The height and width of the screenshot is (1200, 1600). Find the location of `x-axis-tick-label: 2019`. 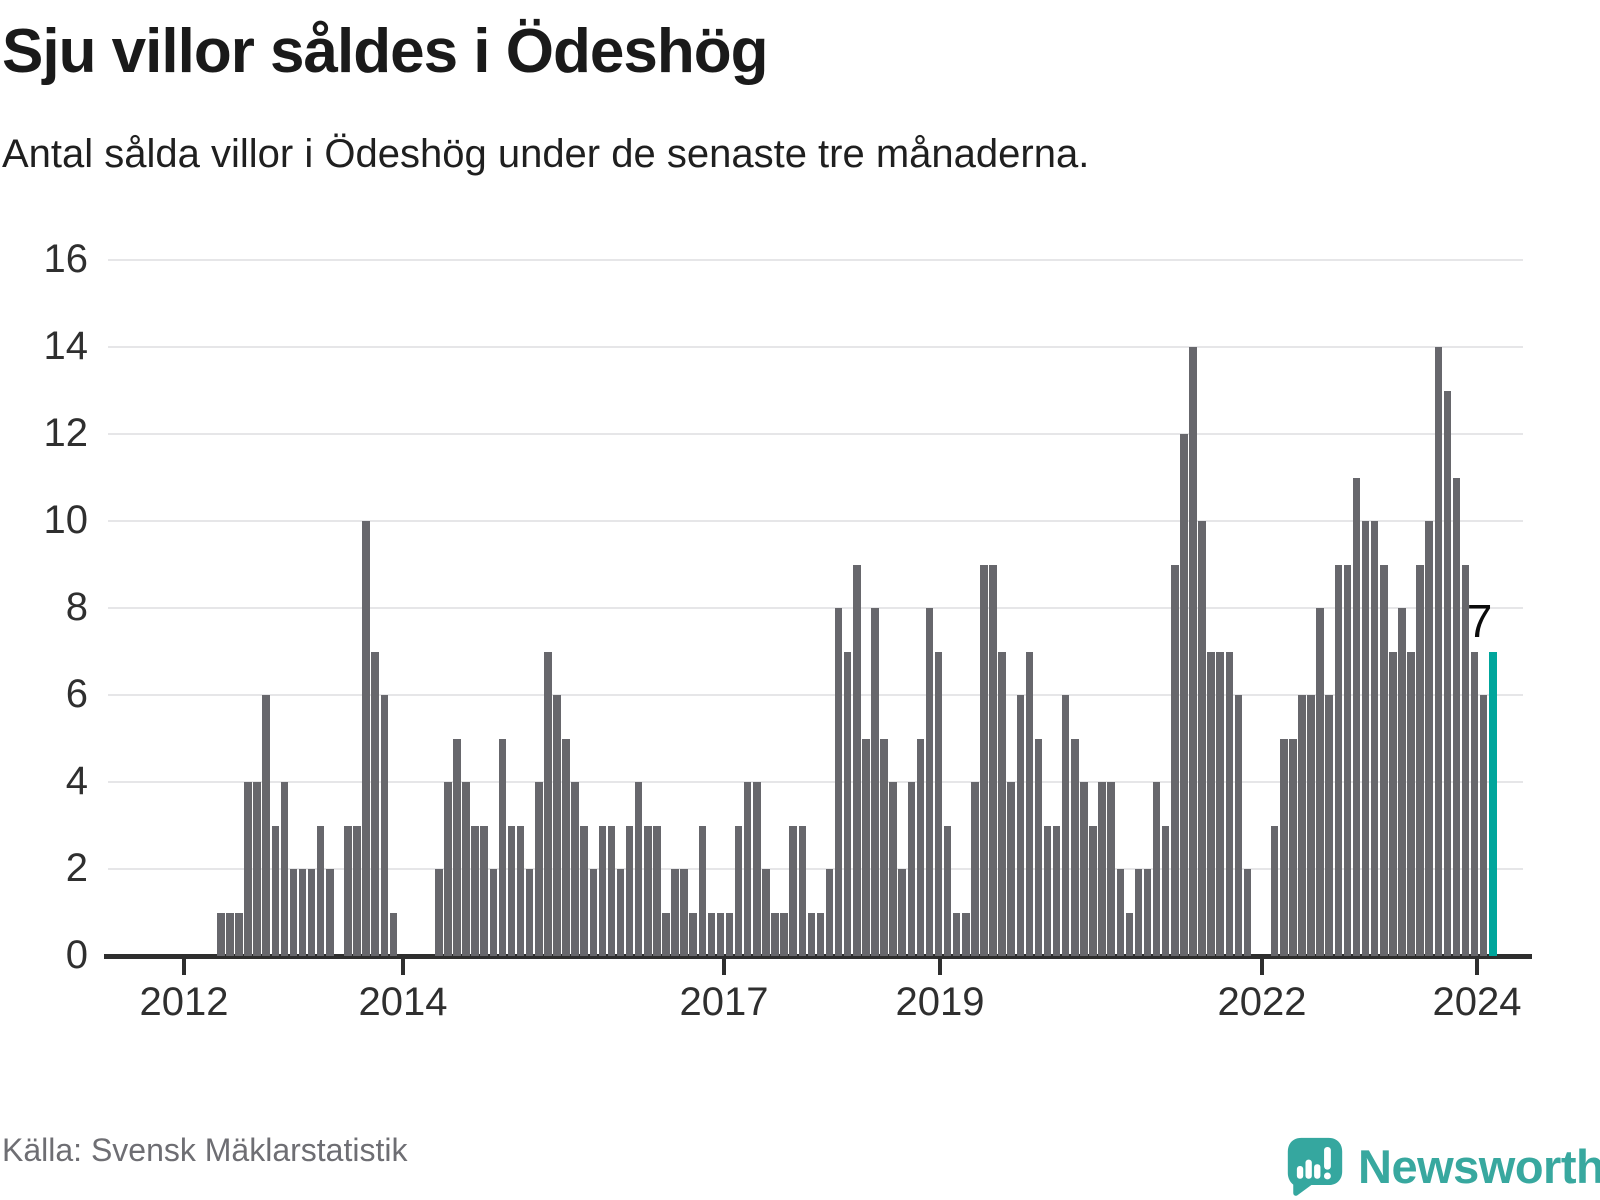

x-axis-tick-label: 2019 is located at coordinates (940, 1002).